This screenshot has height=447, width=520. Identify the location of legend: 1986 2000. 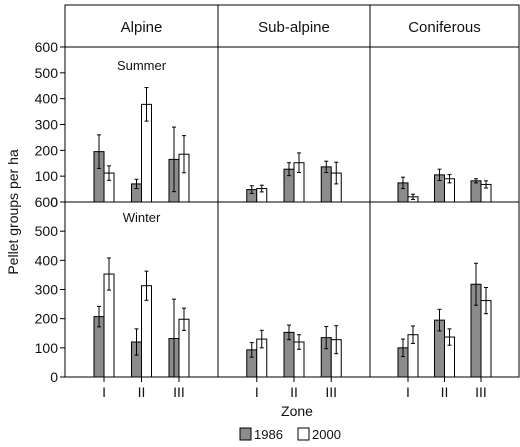
(290, 434).